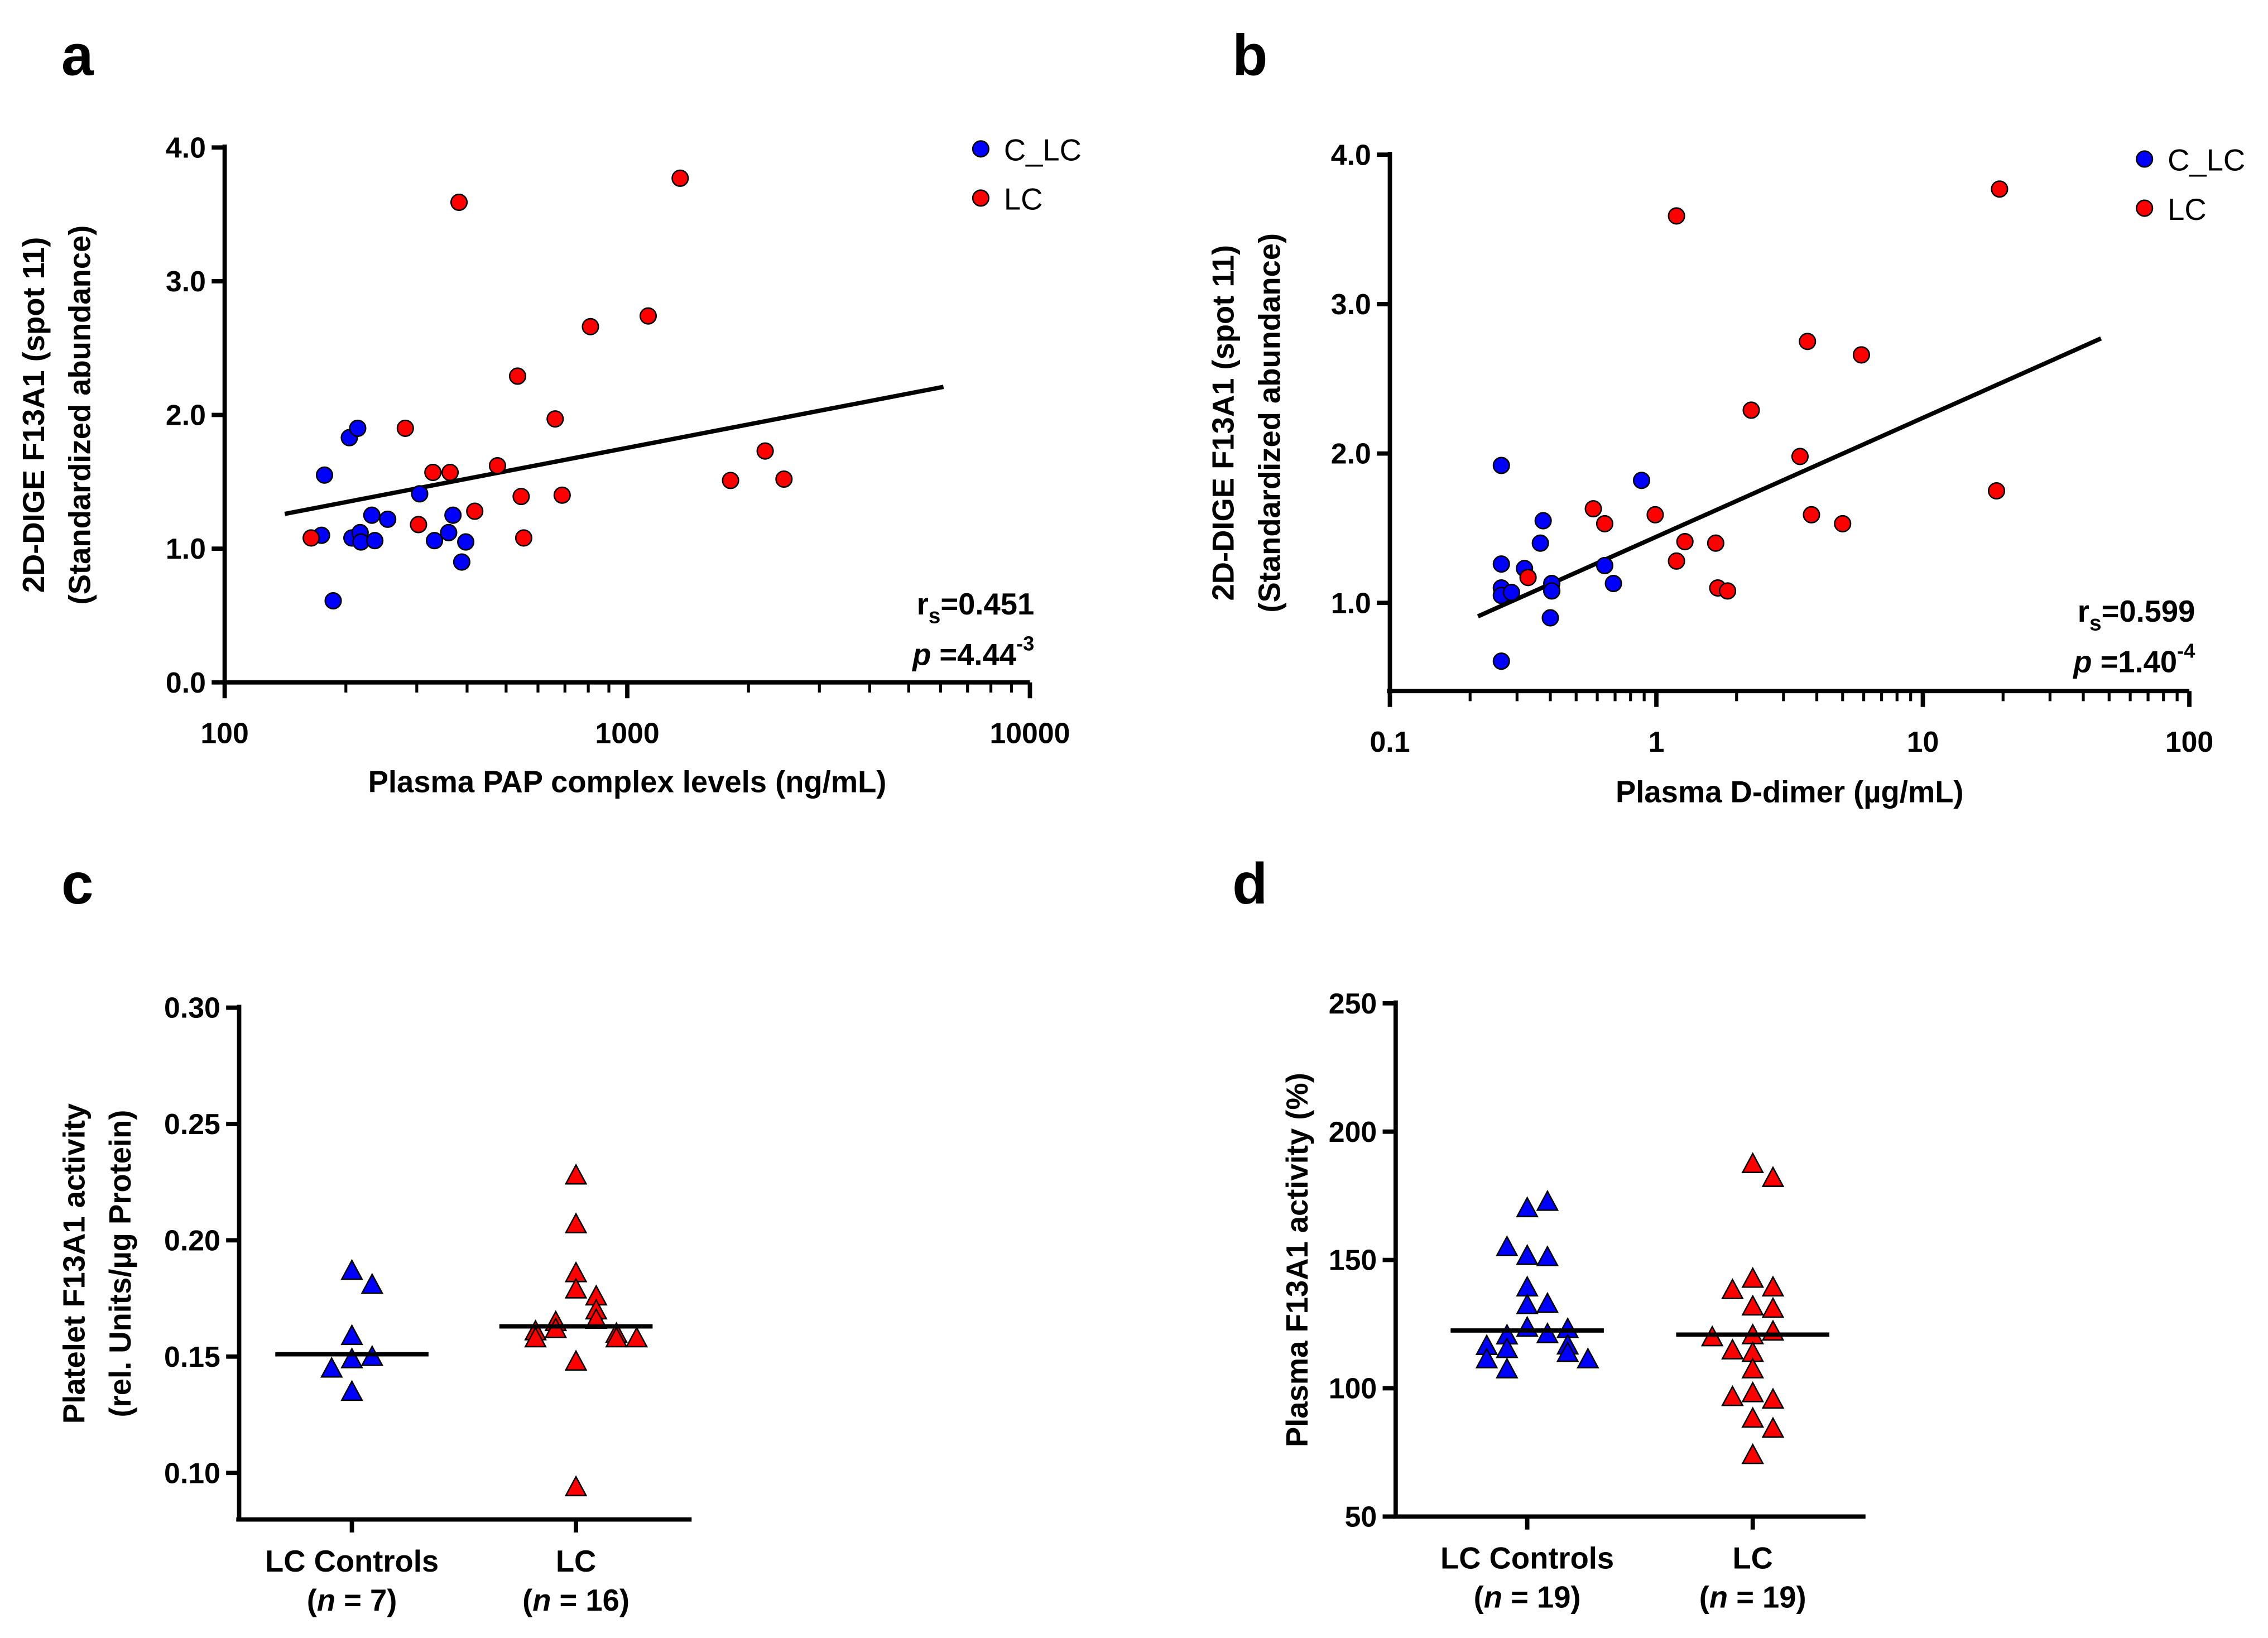 The height and width of the screenshot is (1638, 2268). Describe the element at coordinates (1767, 1598) in the screenshot. I see `n-count: = 19)` at that location.